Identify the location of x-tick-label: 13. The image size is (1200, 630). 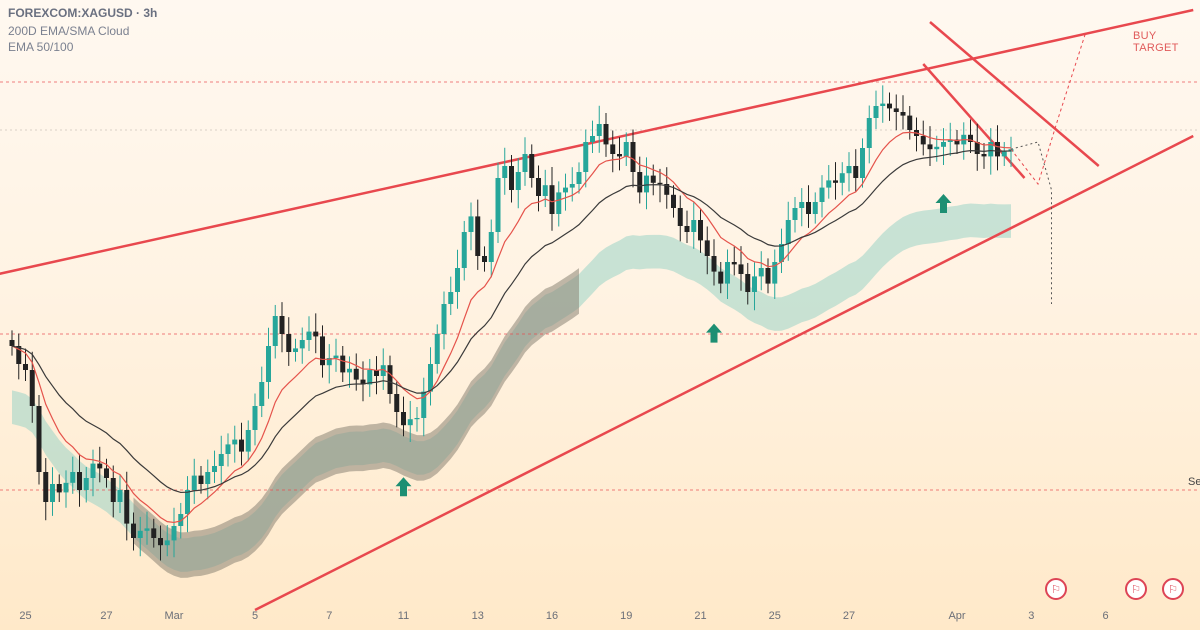
(477, 616).